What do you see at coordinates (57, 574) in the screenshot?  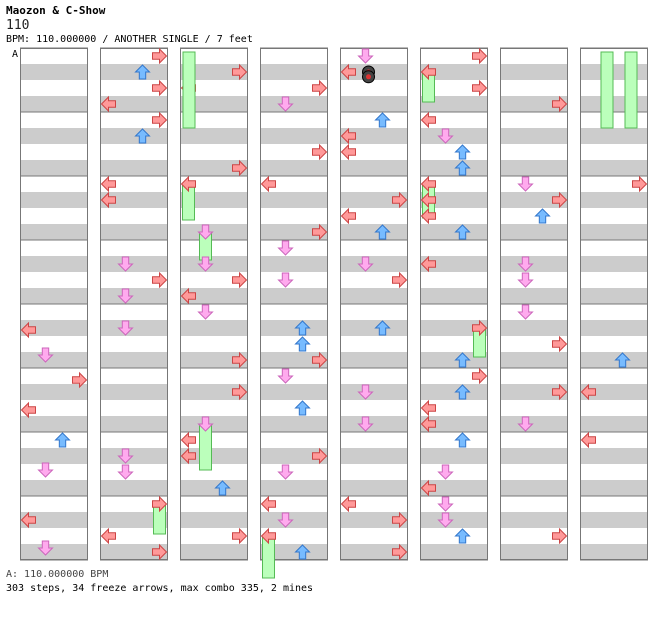 I see `bpm-summary: A: 110.000000 BPM` at bounding box center [57, 574].